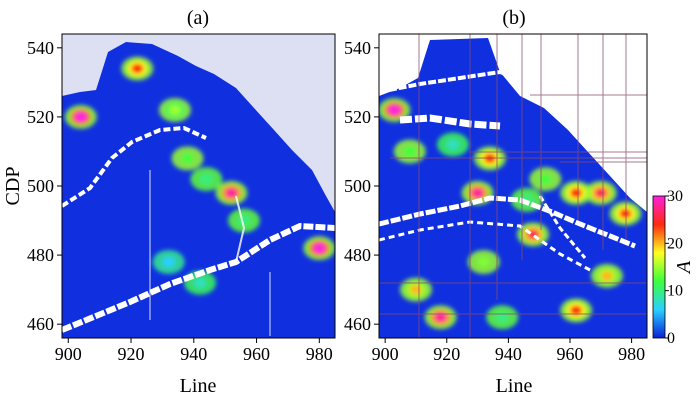 The image size is (700, 411). I want to click on colorbar-tick-label: 30, so click(675, 196).